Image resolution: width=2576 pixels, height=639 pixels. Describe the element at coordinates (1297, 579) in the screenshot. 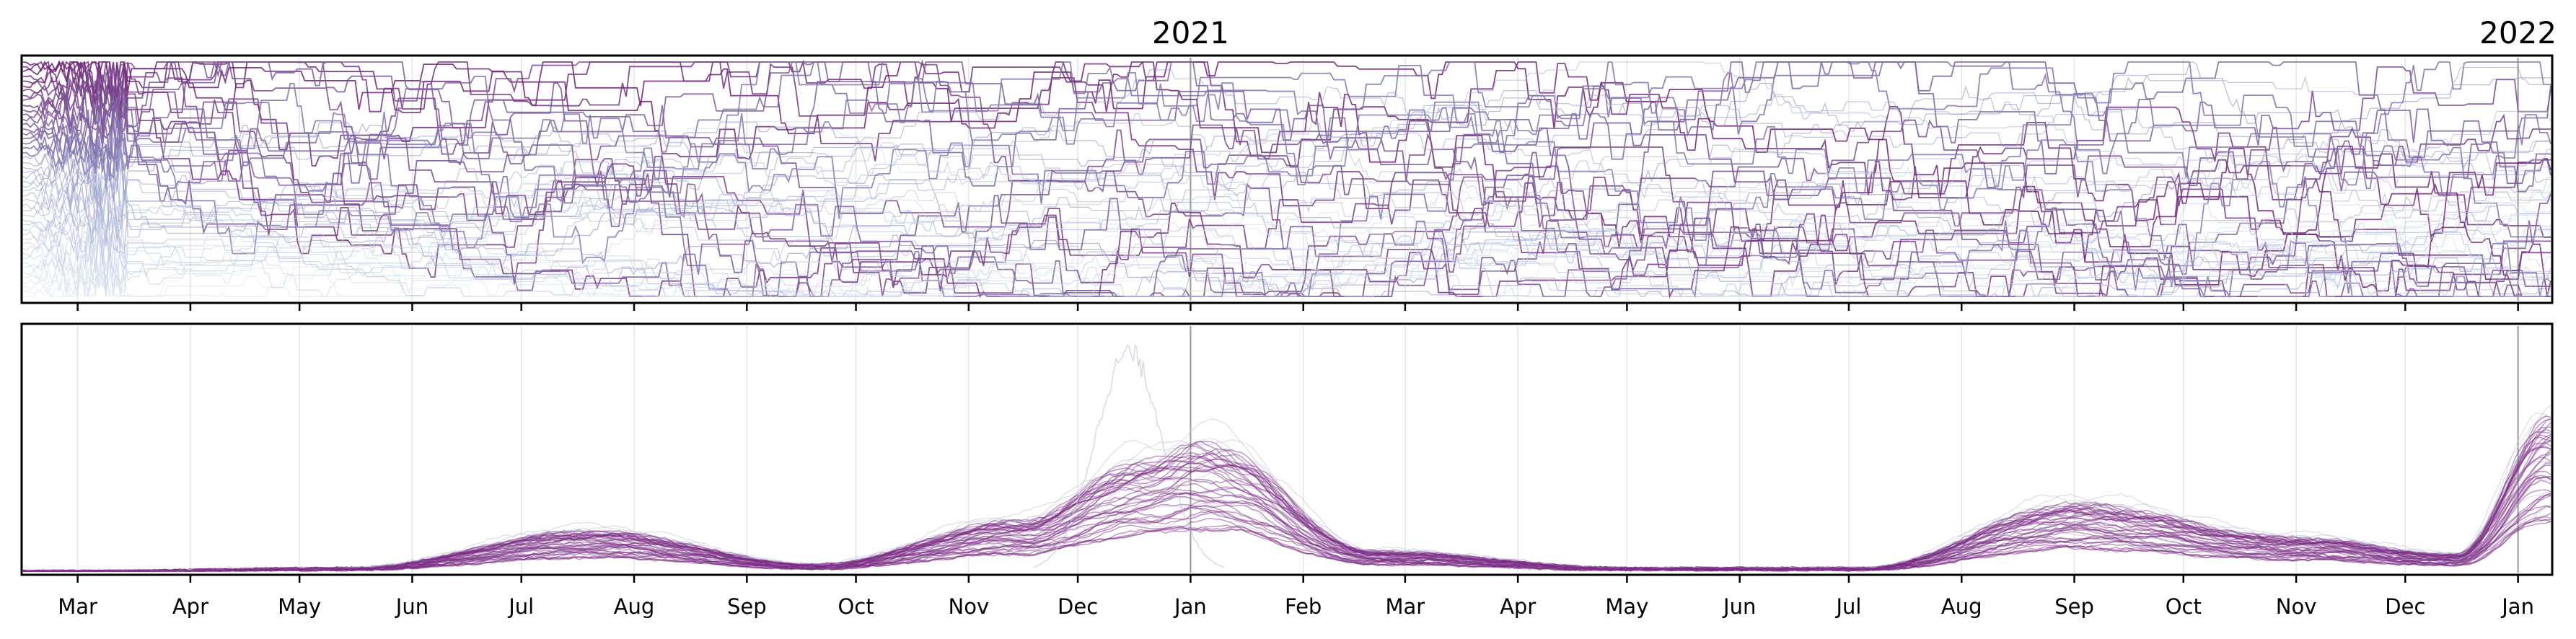

I see `level-panel-tick-marks` at that location.